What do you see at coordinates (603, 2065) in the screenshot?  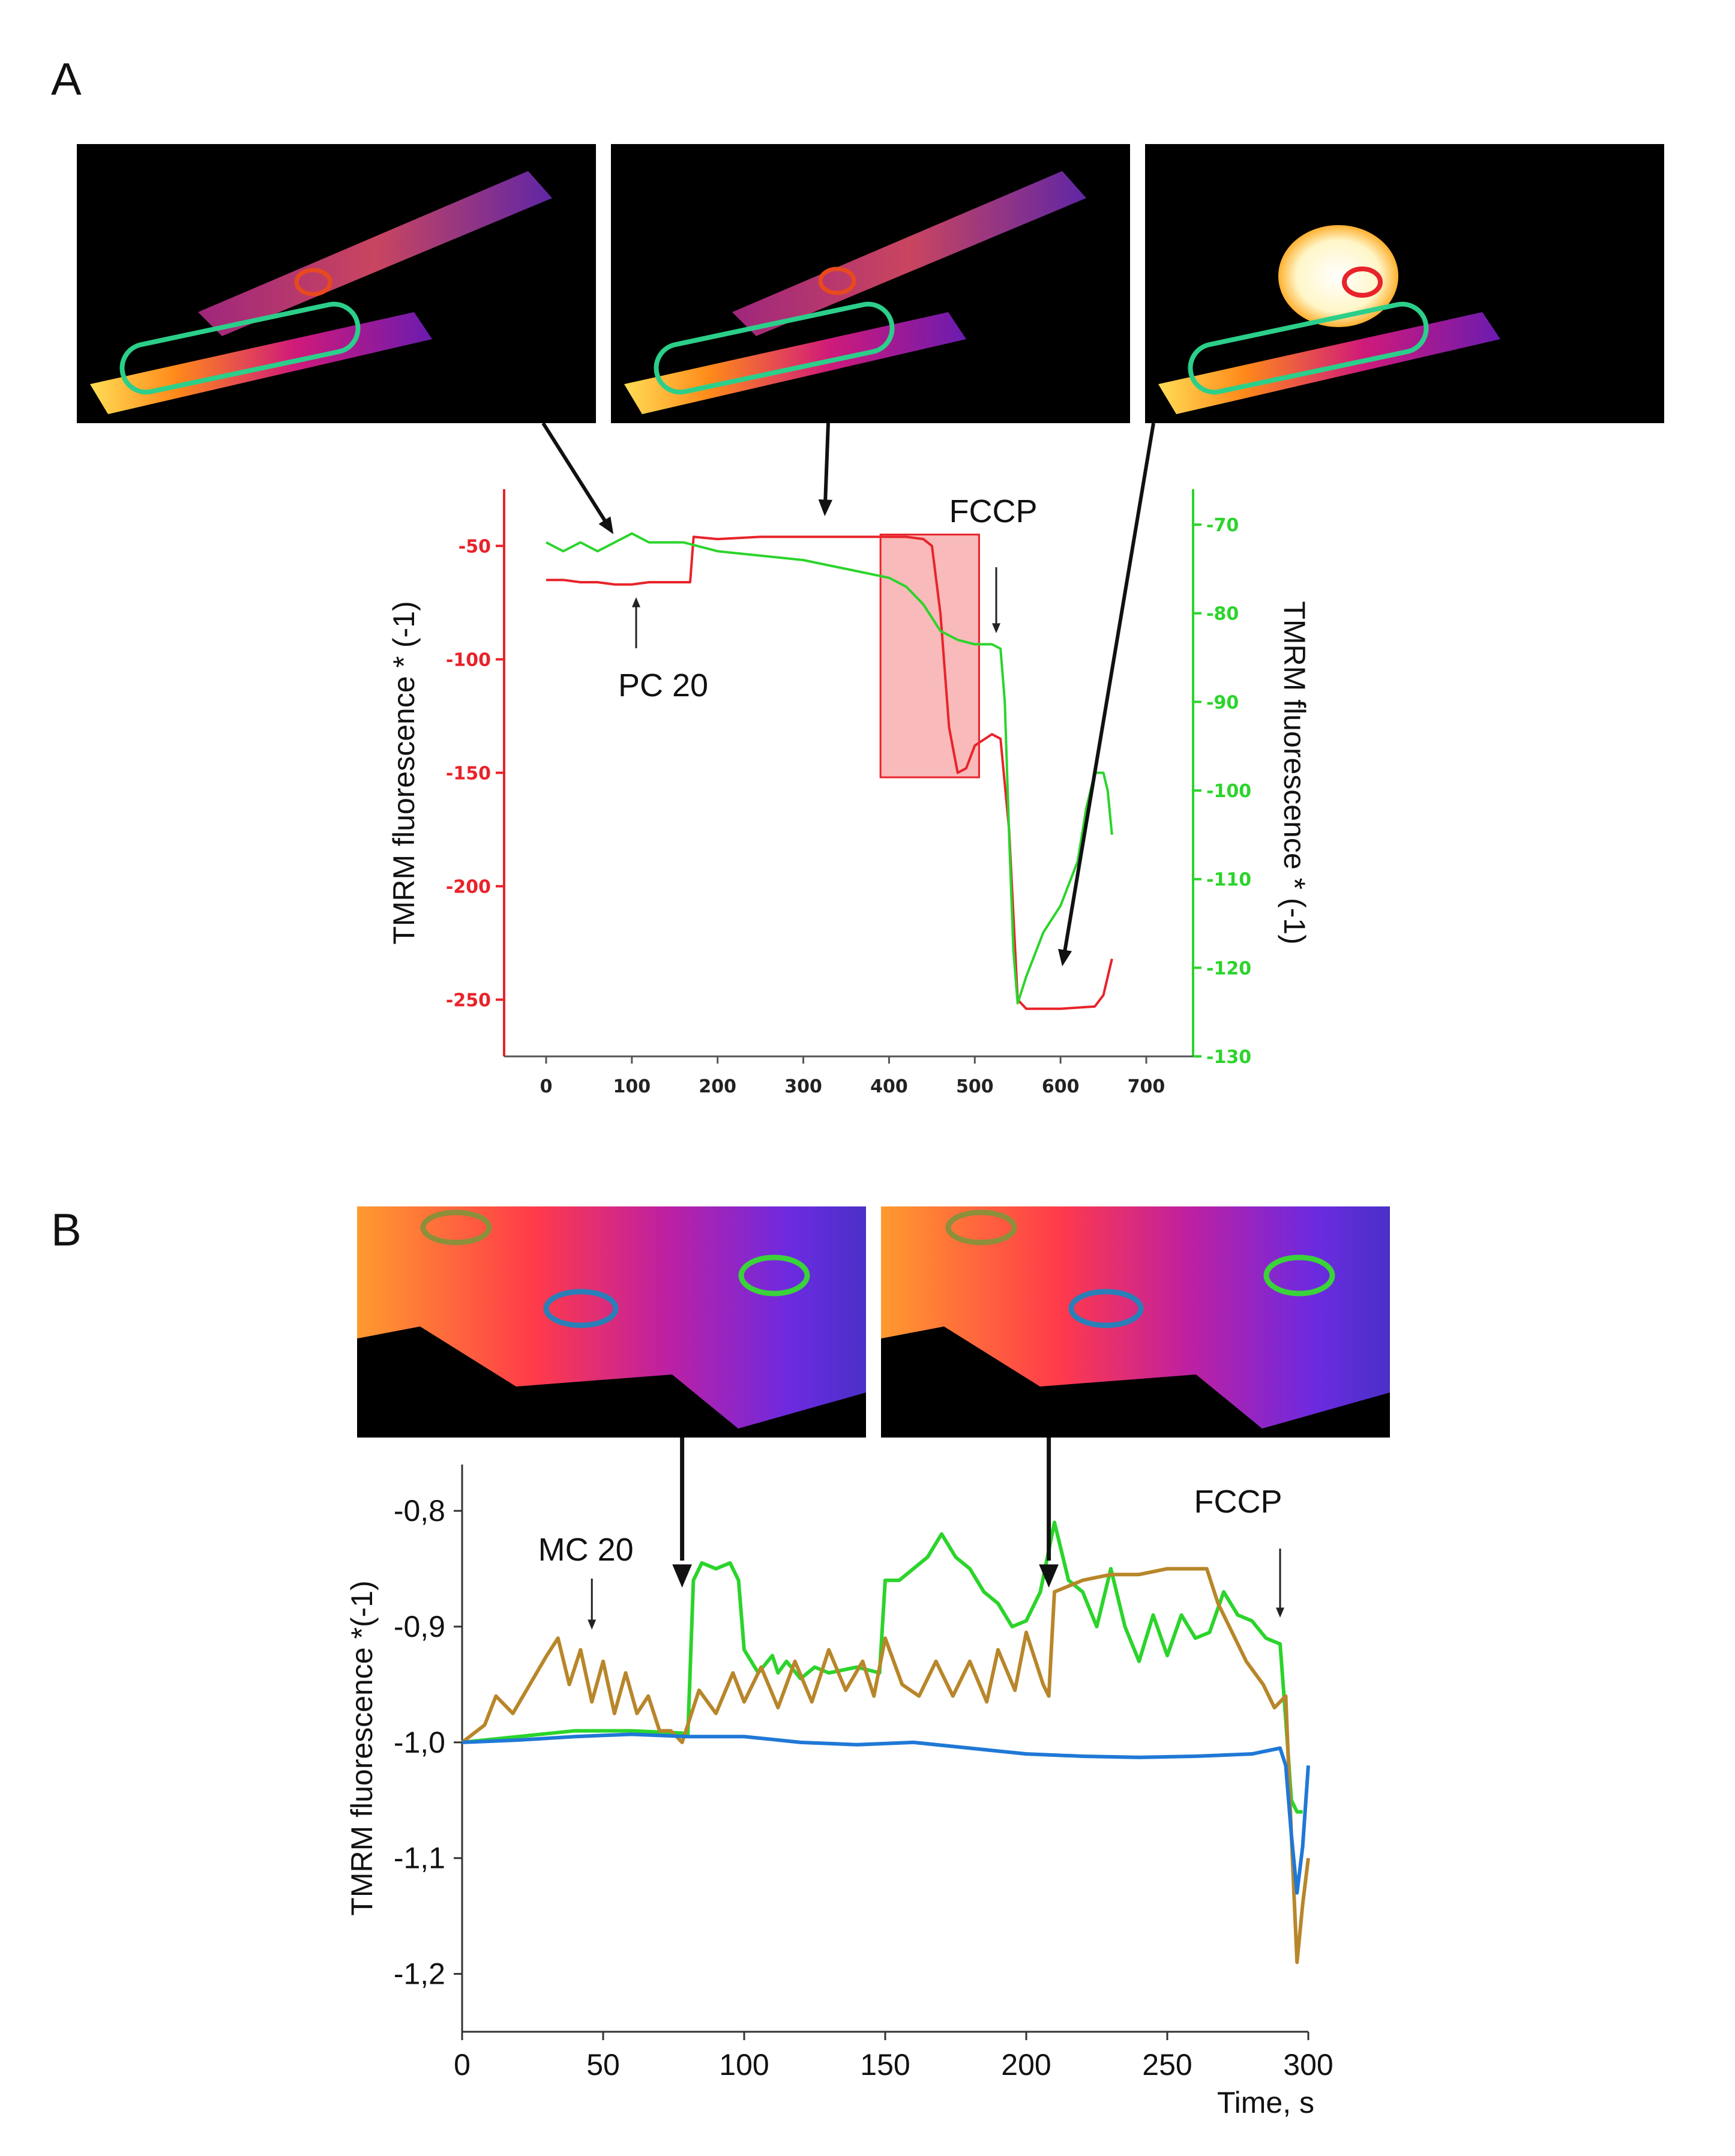 I see `x-axis-tick-label: 50` at bounding box center [603, 2065].